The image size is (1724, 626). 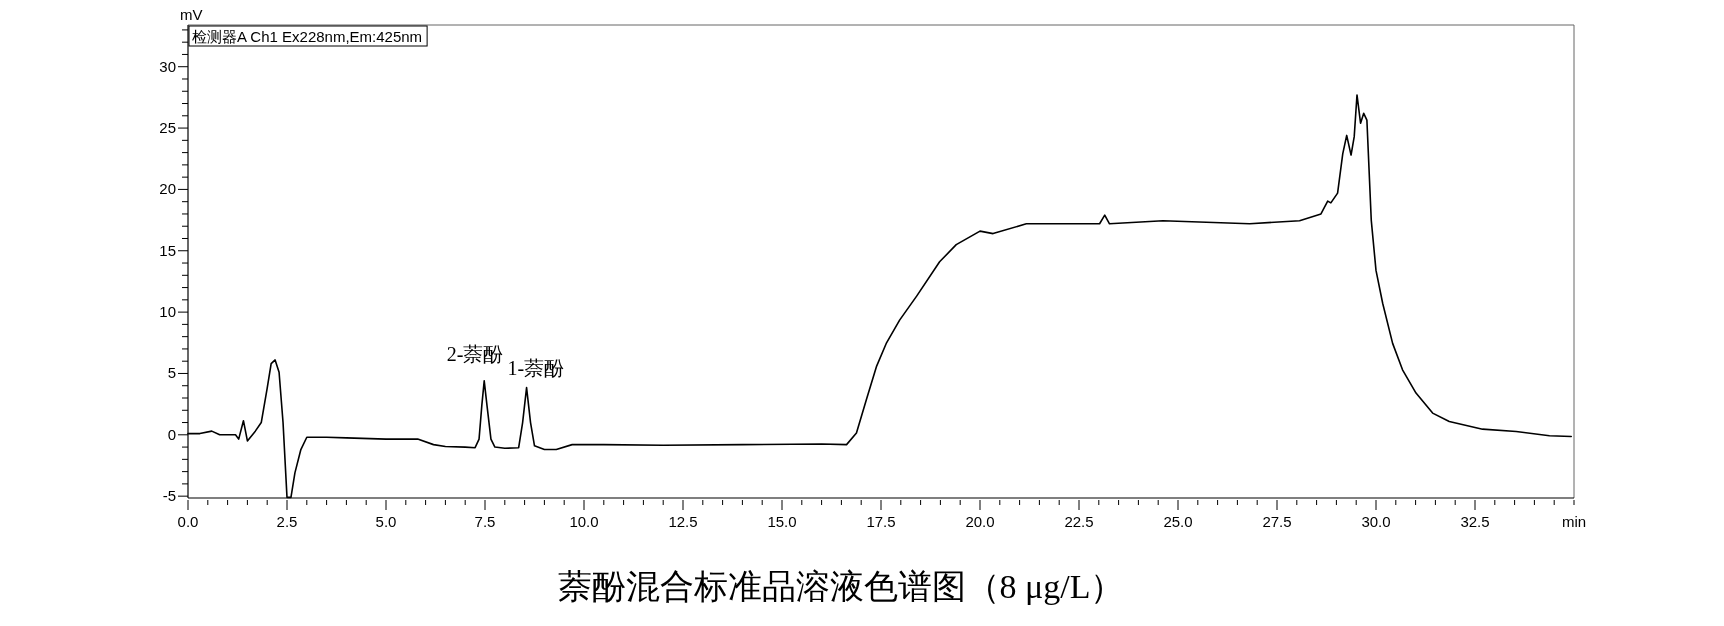 I want to click on x-tick-label: 32.5, so click(x=1475, y=521).